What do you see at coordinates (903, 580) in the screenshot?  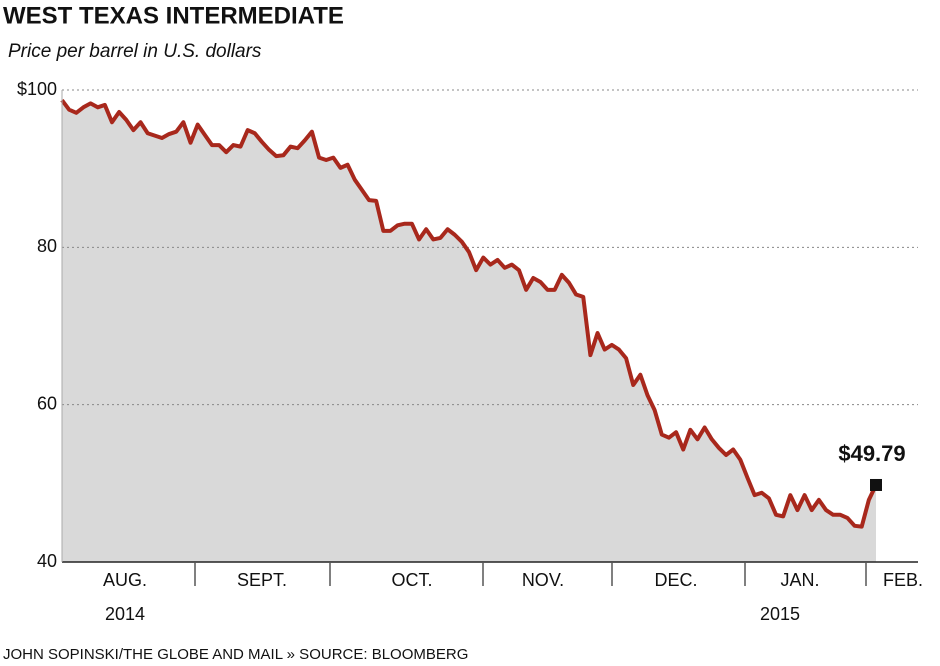 I see `x-tick-label: FEB.` at bounding box center [903, 580].